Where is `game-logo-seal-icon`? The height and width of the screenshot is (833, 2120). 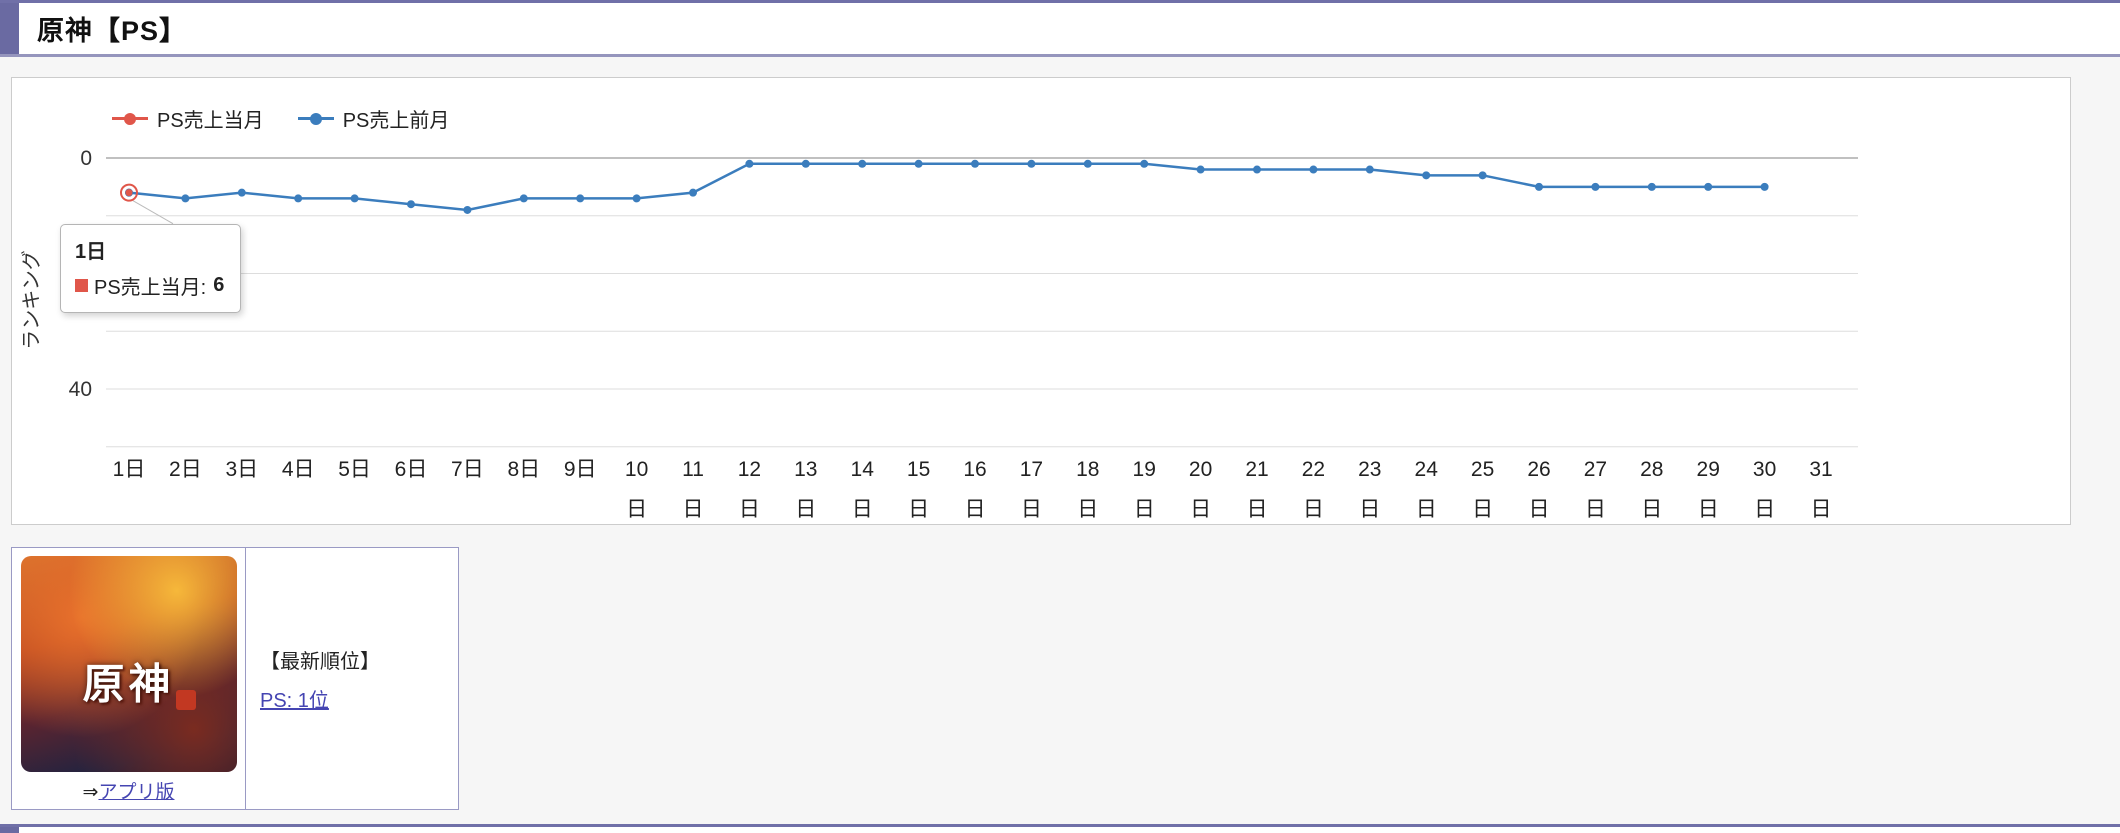 game-logo-seal-icon is located at coordinates (186, 699).